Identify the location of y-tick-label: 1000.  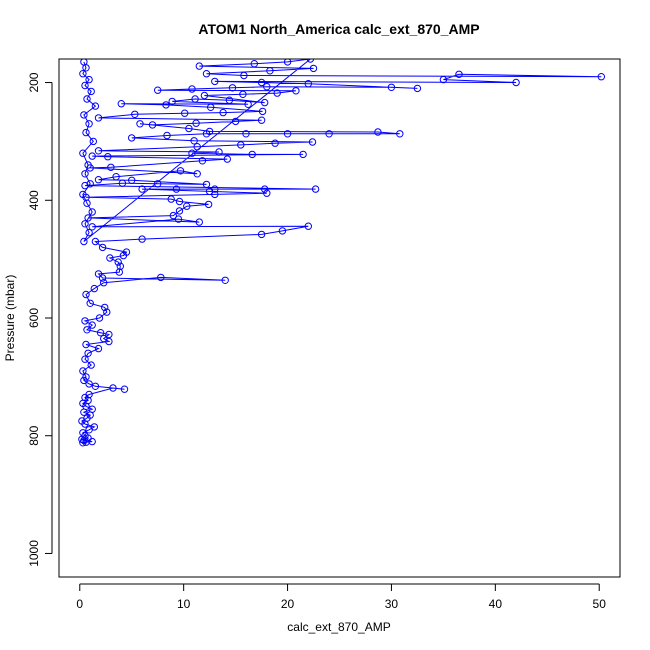
(34, 553).